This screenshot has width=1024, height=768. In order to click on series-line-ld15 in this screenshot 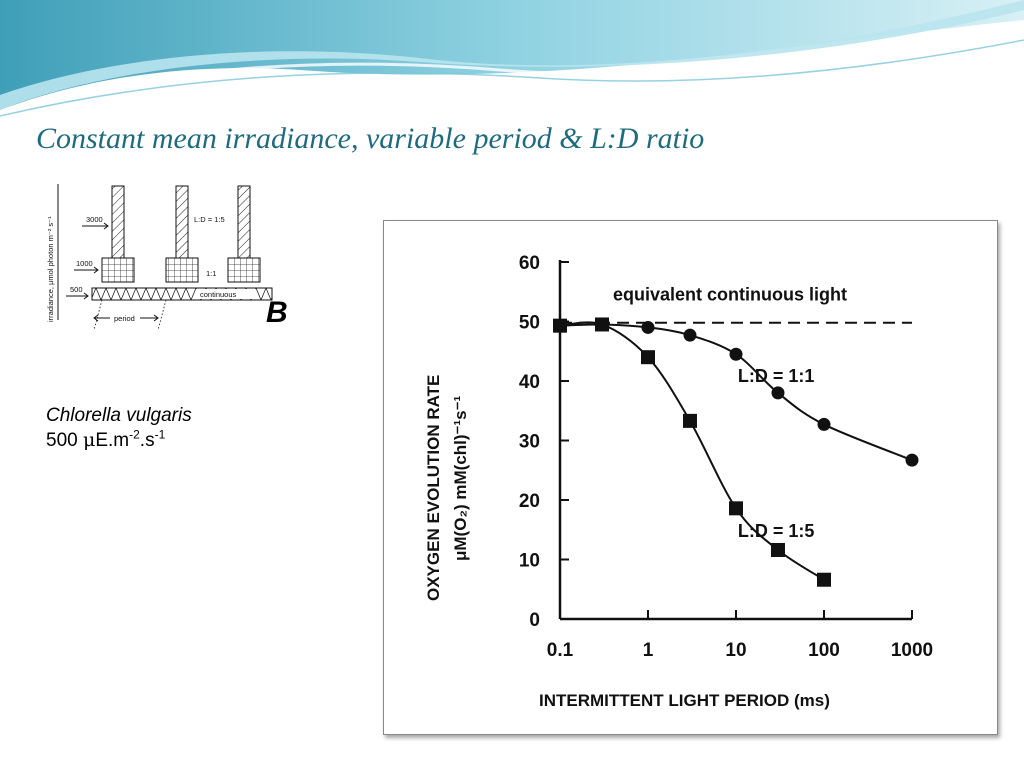, I will do `click(692, 451)`.